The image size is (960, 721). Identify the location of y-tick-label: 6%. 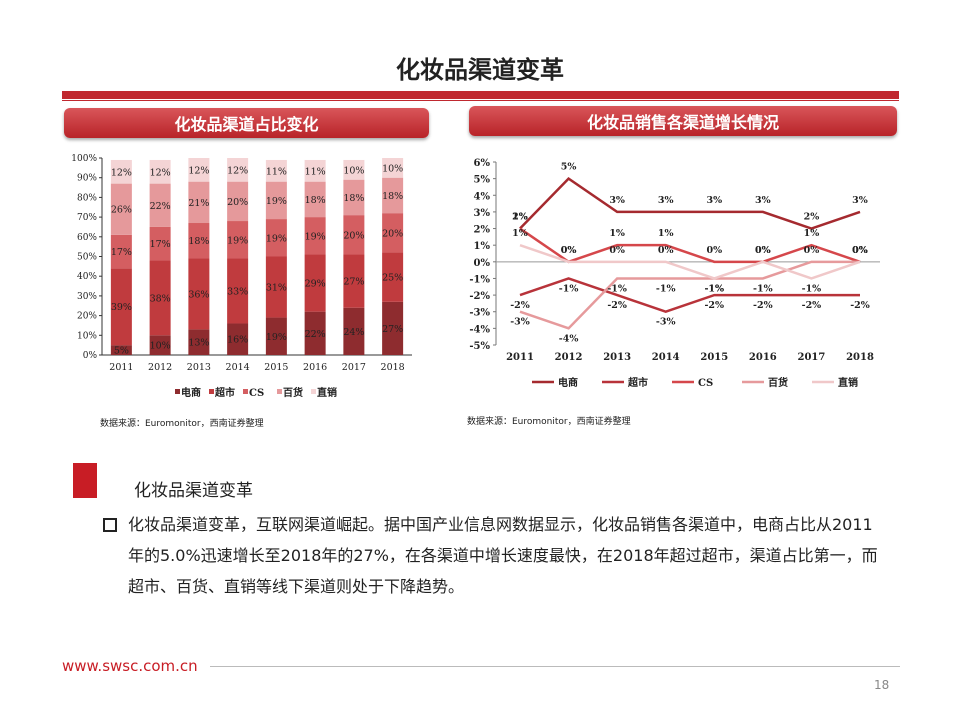
(482, 163).